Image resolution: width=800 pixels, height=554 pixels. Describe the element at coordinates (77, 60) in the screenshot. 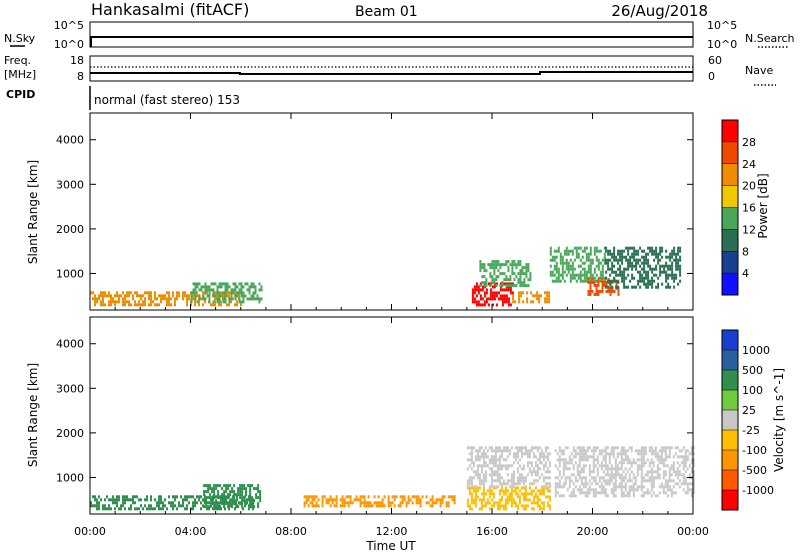

I see `freq-tick-top: 18` at that location.